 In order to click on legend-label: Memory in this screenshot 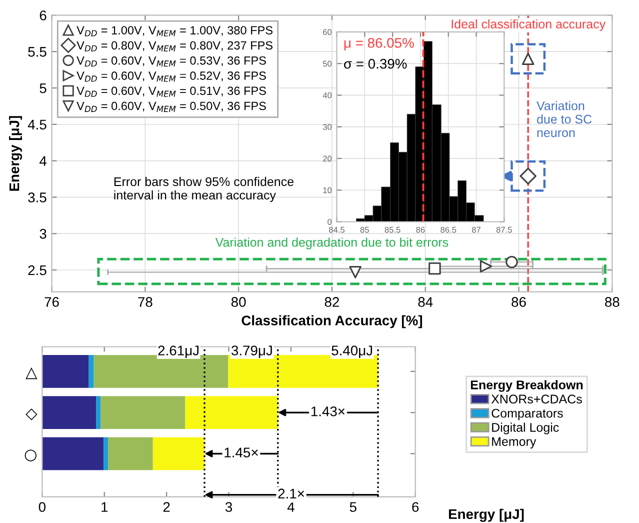, I will do `click(514, 442)`.